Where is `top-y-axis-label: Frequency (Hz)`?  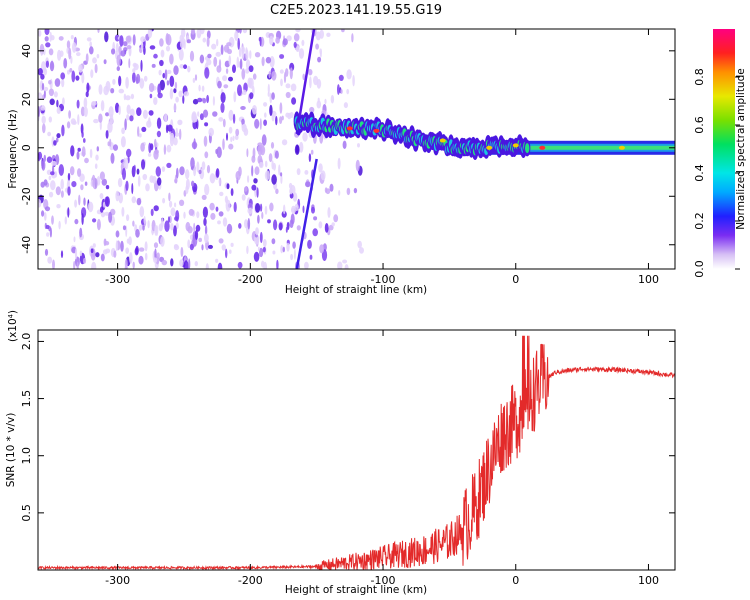
top-y-axis-label: Frequency (Hz) is located at coordinates (13, 148).